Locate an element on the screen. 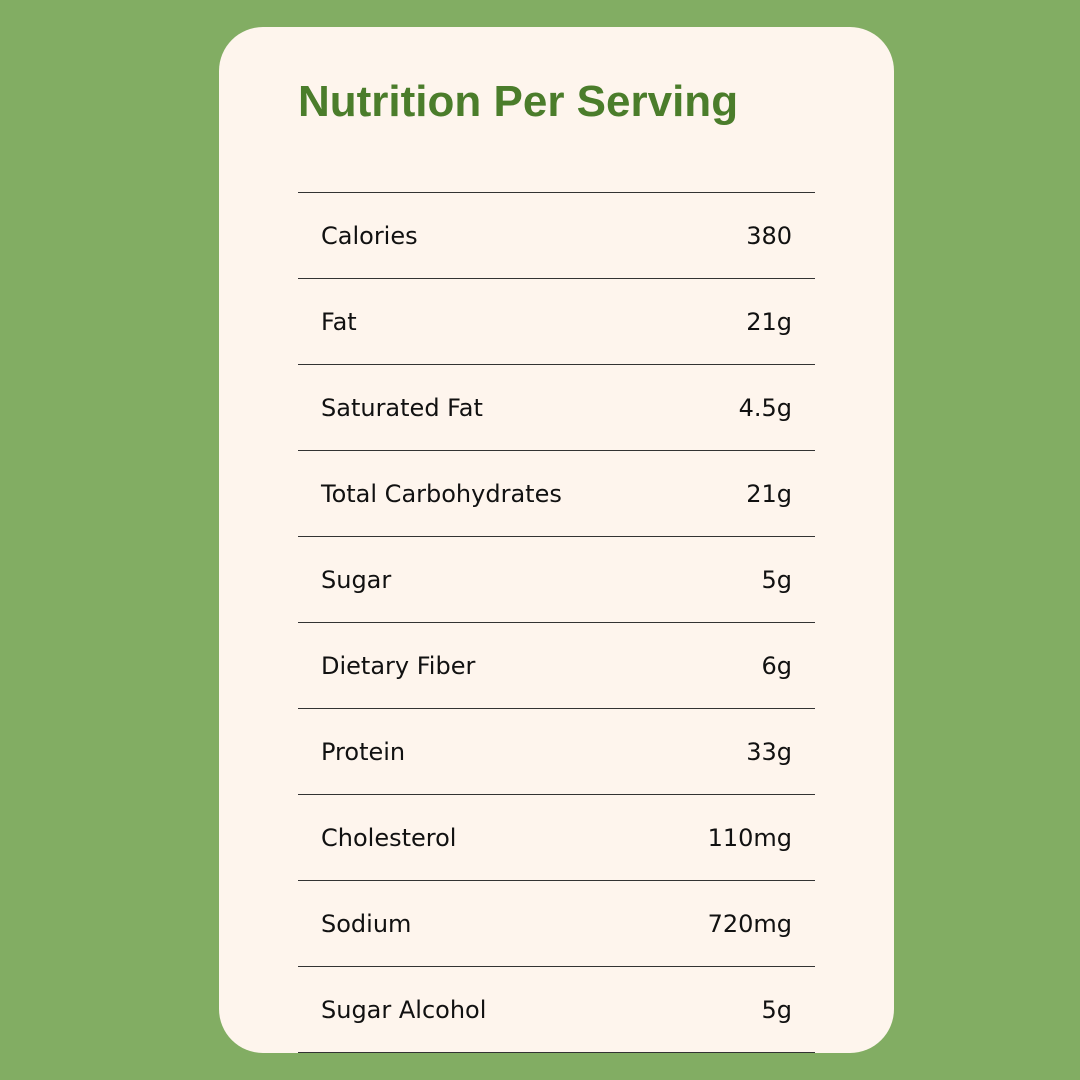 Image resolution: width=1080 pixels, height=1080 pixels. nutrient-name: Dietary Fiber is located at coordinates (398, 665).